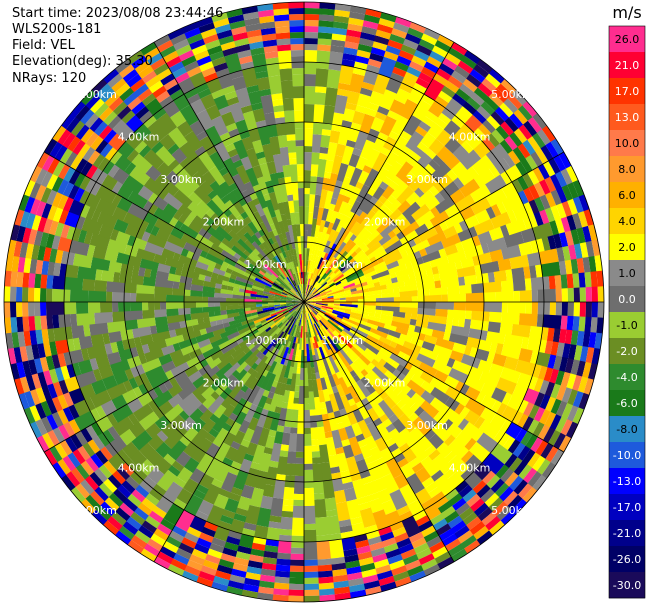 This screenshot has height=607, width=647. Describe the element at coordinates (626, 325) in the screenshot. I see `colorbar-tick-label: -1.0` at that location.